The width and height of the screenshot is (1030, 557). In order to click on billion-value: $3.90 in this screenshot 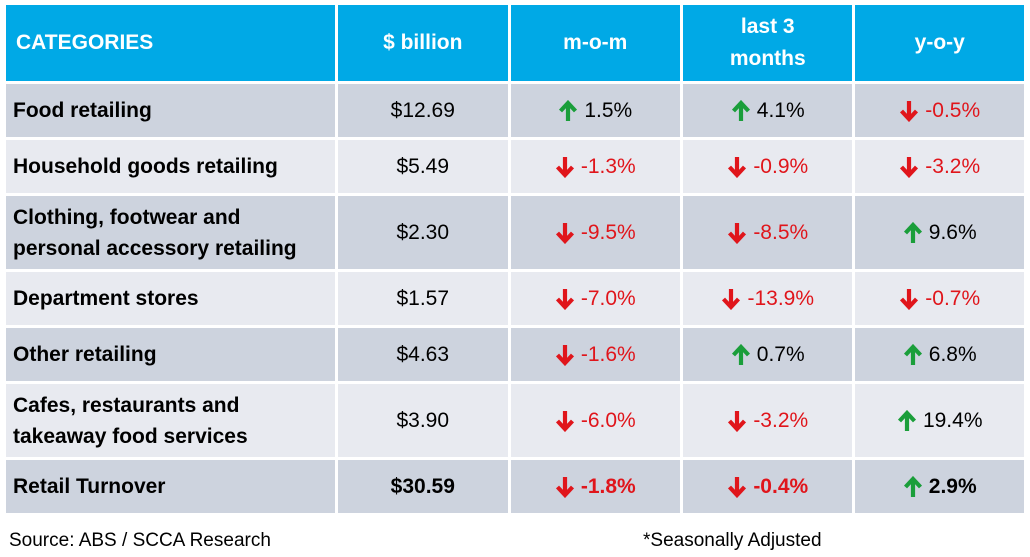, I will do `click(423, 420)`.